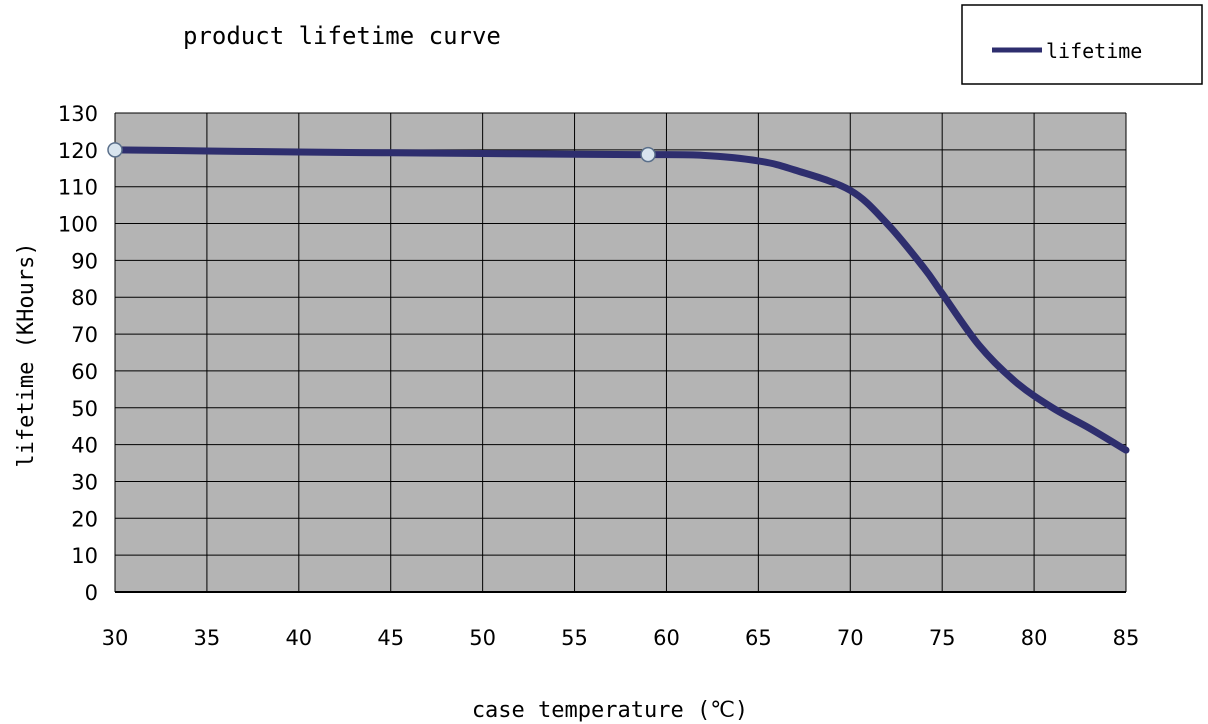 This screenshot has width=1208, height=724. What do you see at coordinates (84, 261) in the screenshot?
I see `y-tick-label: 90` at bounding box center [84, 261].